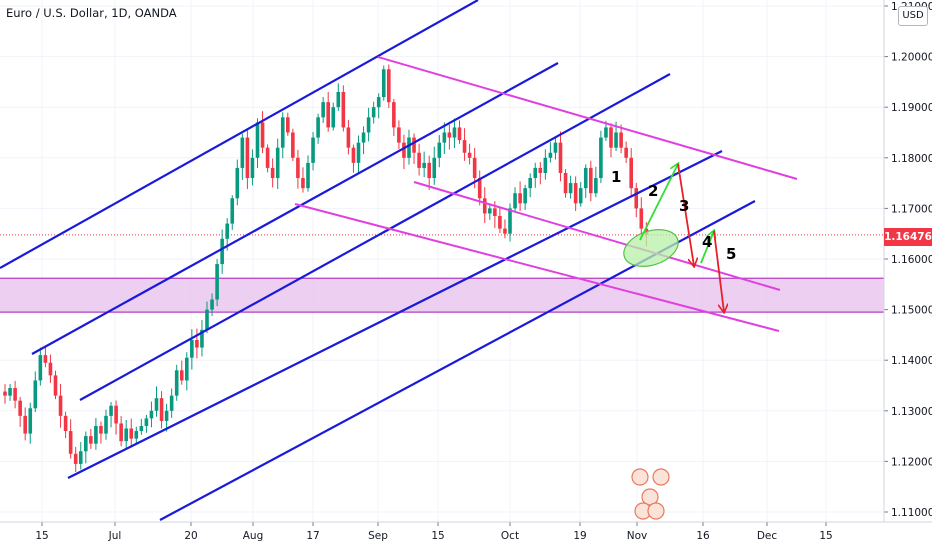  Describe the element at coordinates (616, 177) in the screenshot. I see `wave-label: 1` at that location.